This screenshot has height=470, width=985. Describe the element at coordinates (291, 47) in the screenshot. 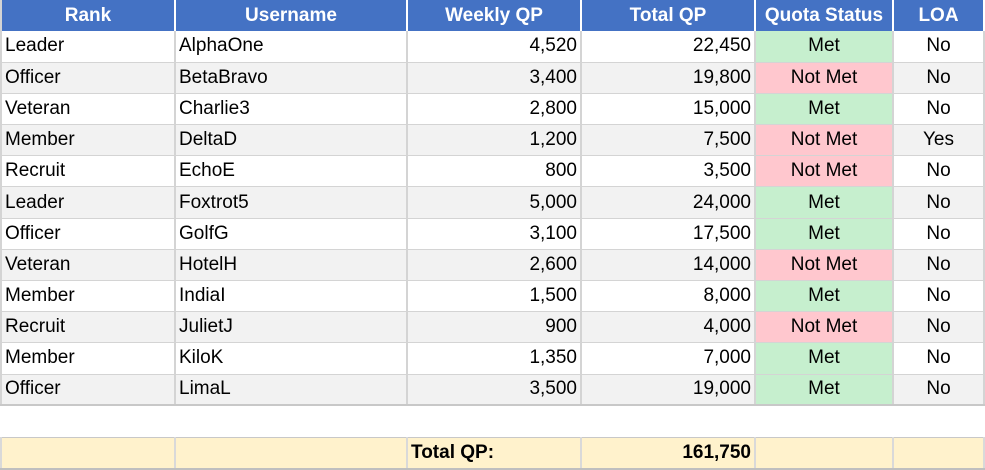

I see `username-cell: AlphaOne` at that location.